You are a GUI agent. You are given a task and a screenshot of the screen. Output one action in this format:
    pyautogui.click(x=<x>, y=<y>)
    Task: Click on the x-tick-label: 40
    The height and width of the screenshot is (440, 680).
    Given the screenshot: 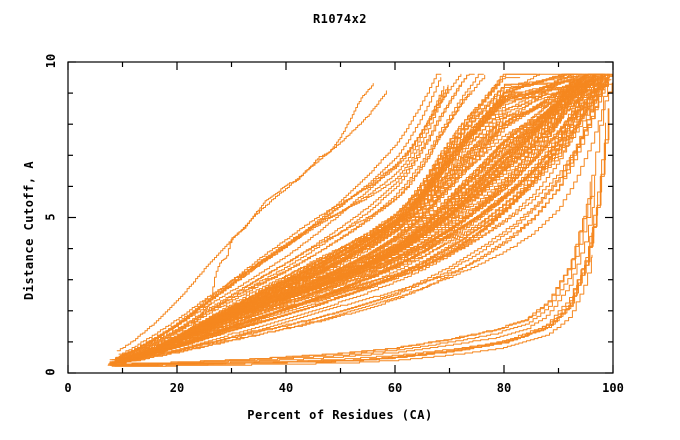 What is the action you would take?
    pyautogui.click(x=286, y=388)
    